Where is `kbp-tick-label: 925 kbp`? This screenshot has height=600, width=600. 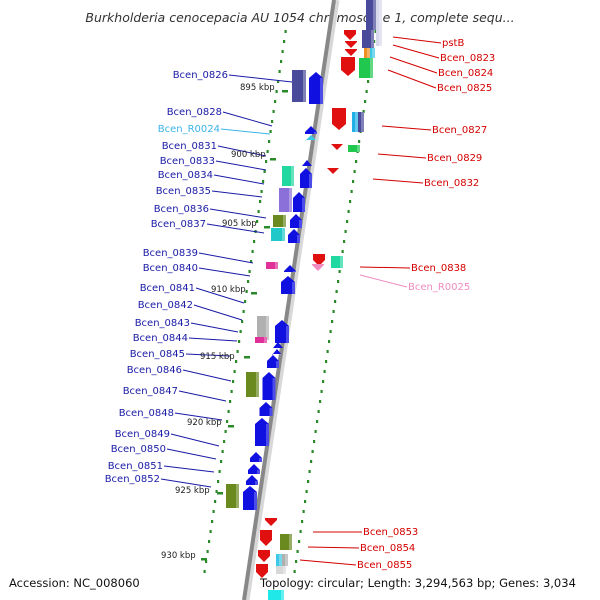
kbp-tick-label: 925 kbp is located at coordinates (192, 491).